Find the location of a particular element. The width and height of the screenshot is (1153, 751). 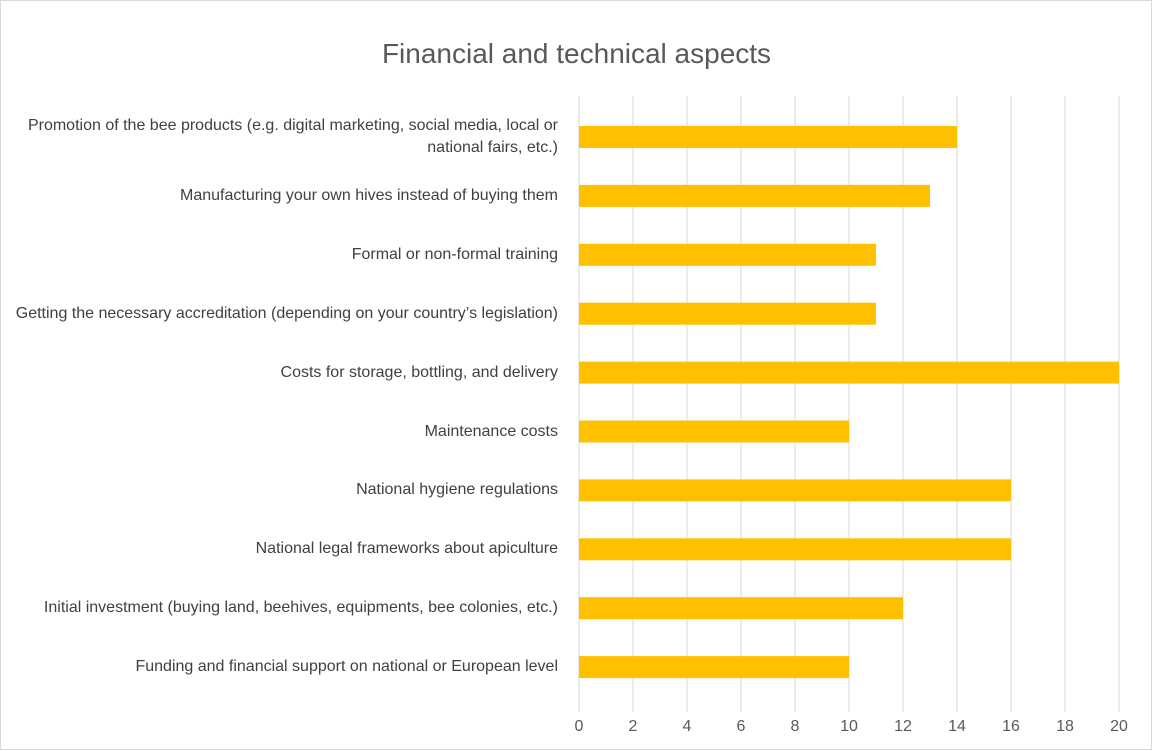

chart-title: Financial and technical aspects is located at coordinates (576, 53).